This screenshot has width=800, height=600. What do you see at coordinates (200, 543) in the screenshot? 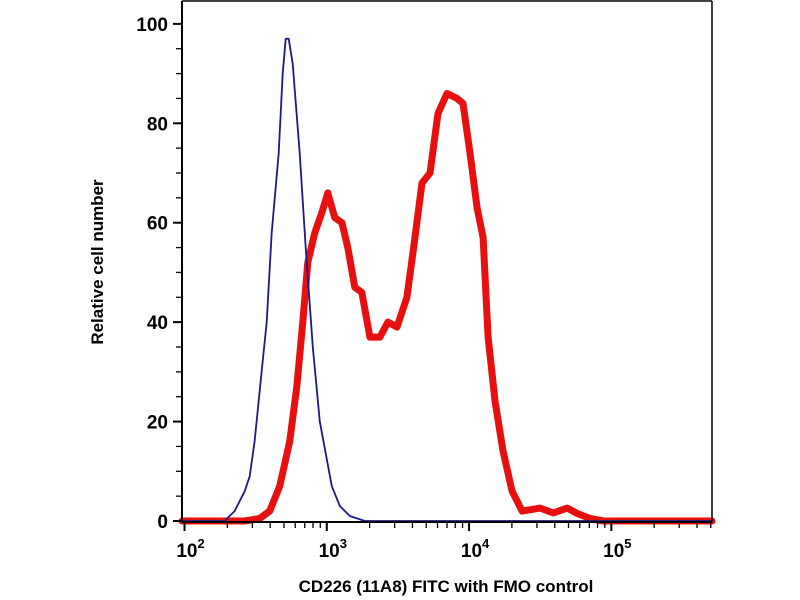
I see `x-tick-exponent: 2` at bounding box center [200, 543].